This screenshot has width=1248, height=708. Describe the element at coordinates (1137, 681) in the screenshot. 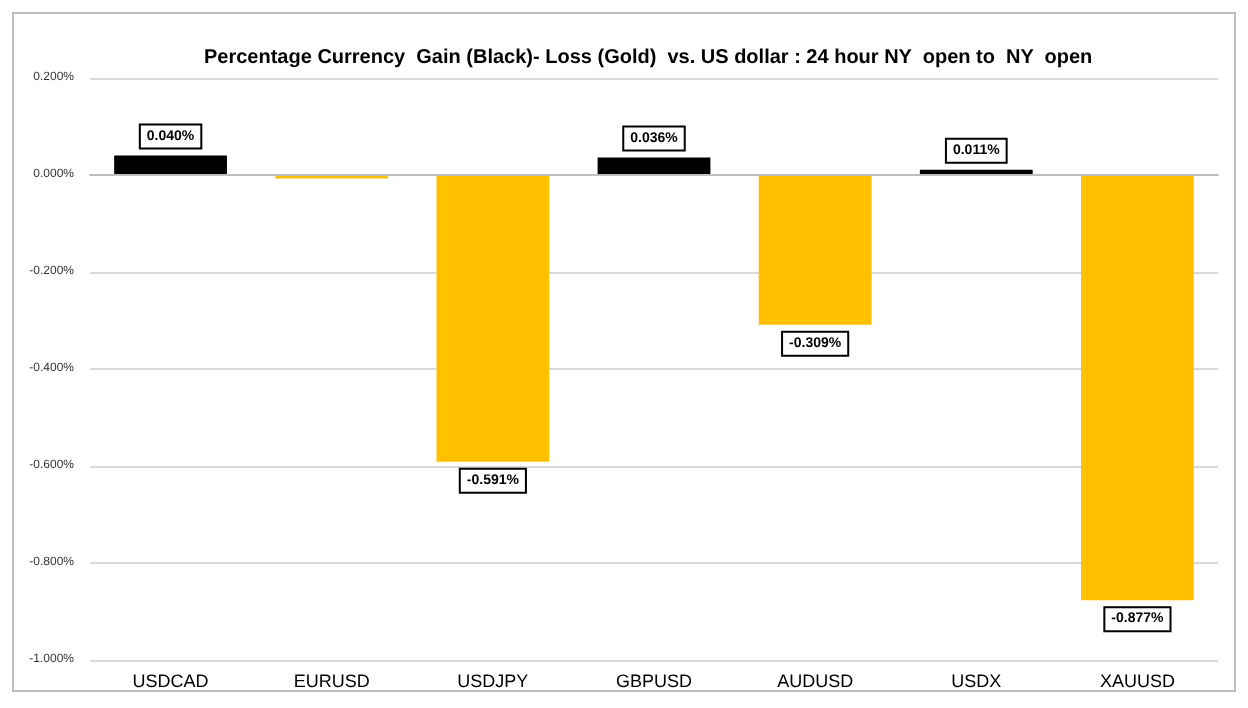

I see `x-tick-label: XAUUSD` at that location.